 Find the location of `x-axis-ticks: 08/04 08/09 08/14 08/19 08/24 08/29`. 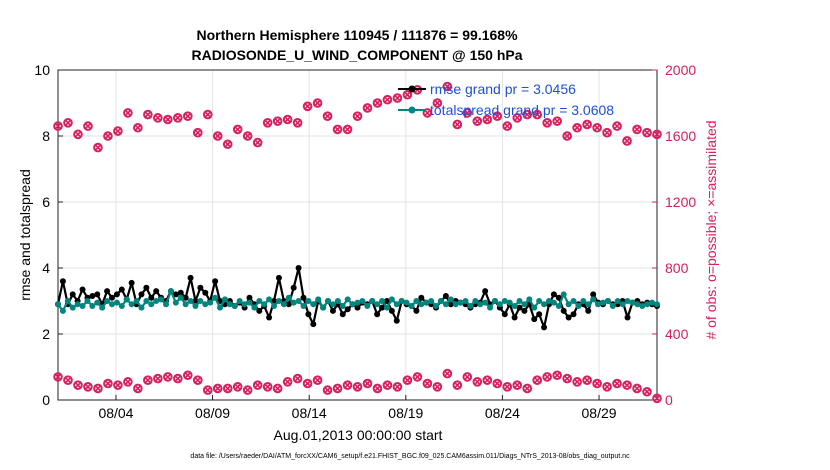

x-axis-ticks: 08/04 08/09 08/14 08/19 08/24 08/29 is located at coordinates (357, 408).